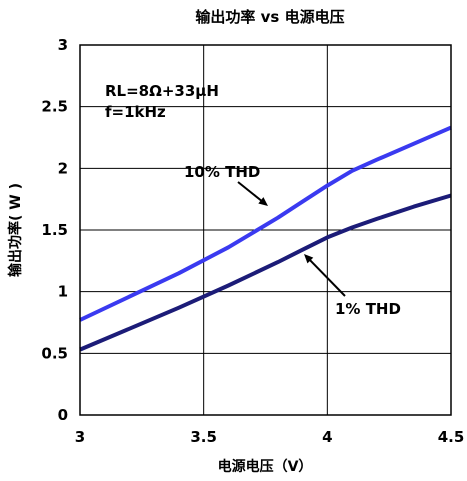  Describe the element at coordinates (222, 172) in the screenshot. I see `series-label-10pct-thd: 10% THD` at that location.